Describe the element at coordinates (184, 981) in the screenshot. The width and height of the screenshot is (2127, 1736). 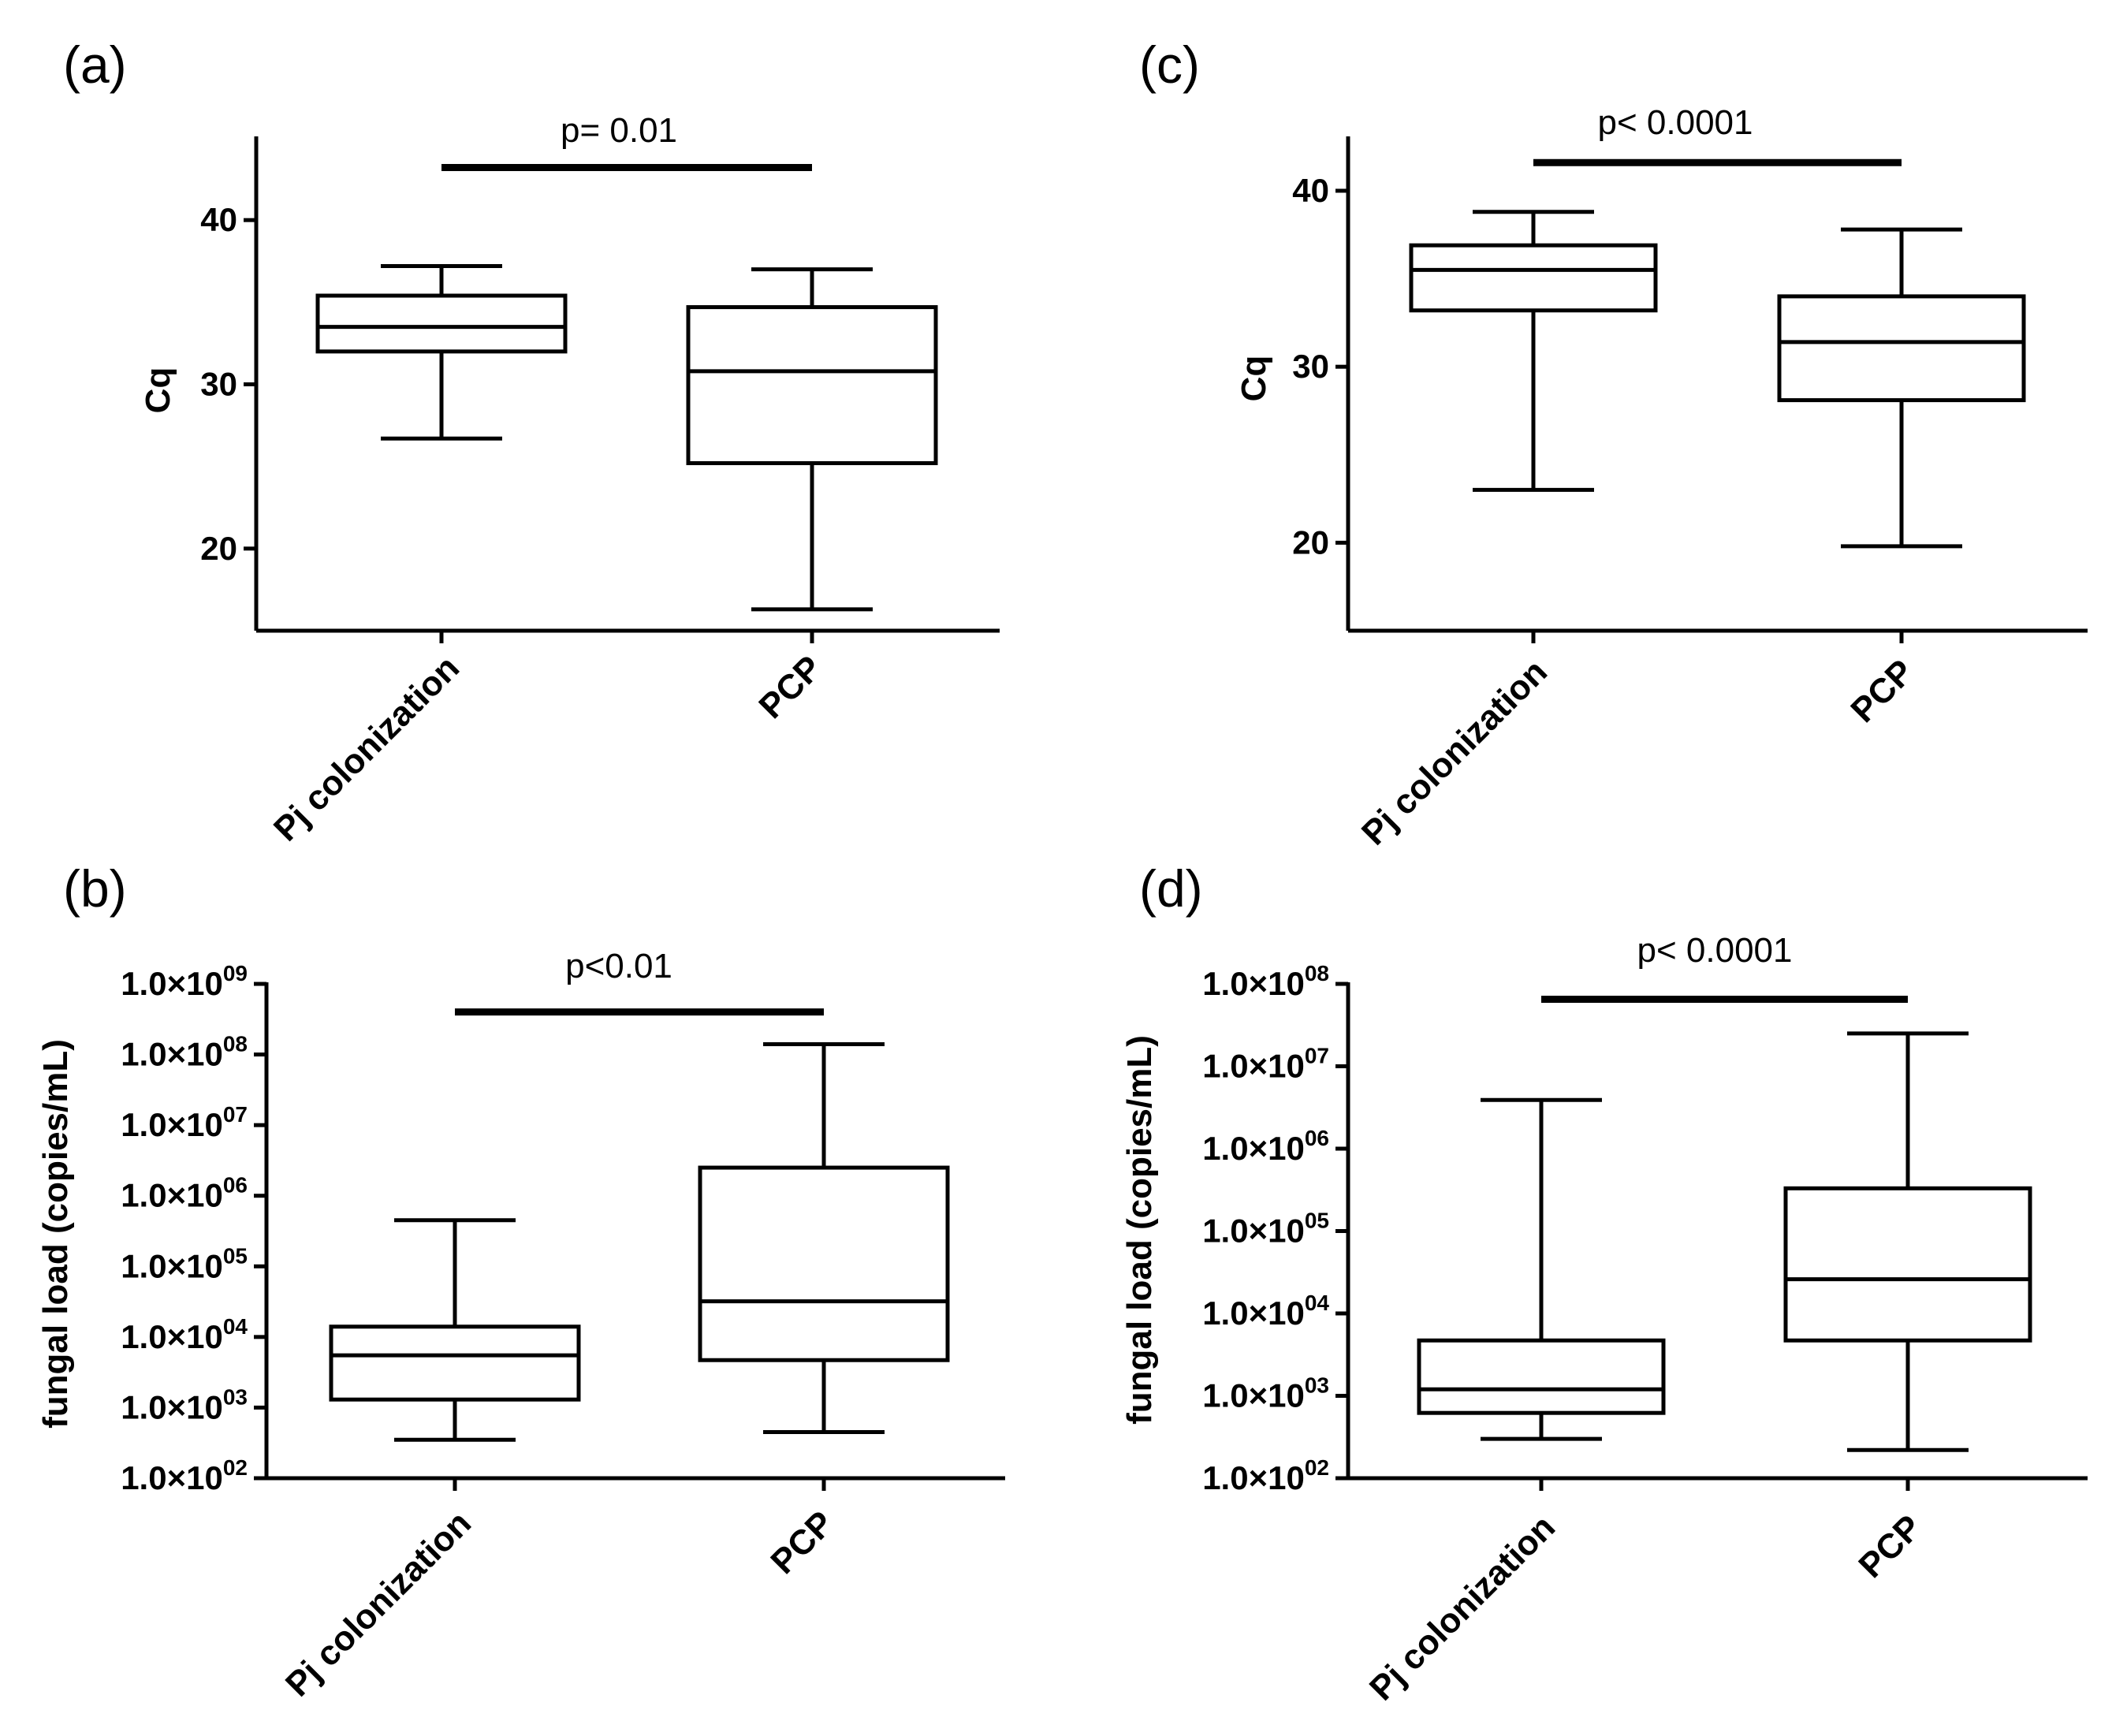
I see `y-tick-label: 1.0×1009` at that location.